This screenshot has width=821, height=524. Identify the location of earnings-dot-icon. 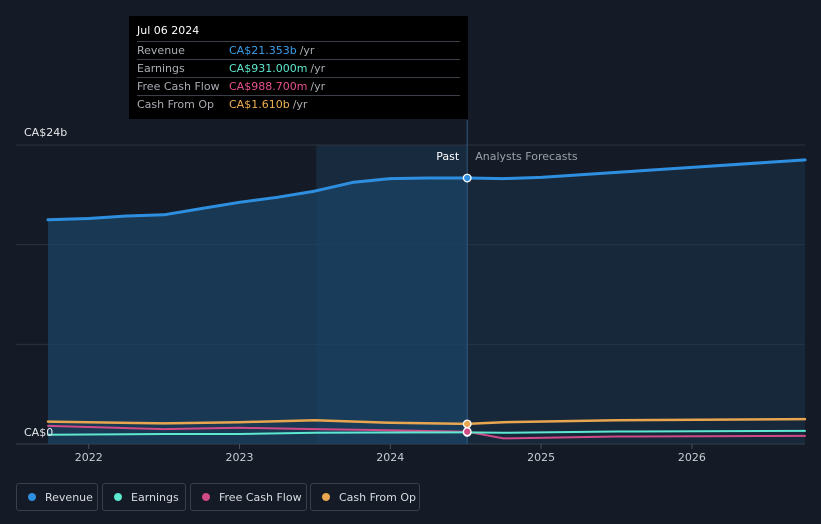
(118, 497).